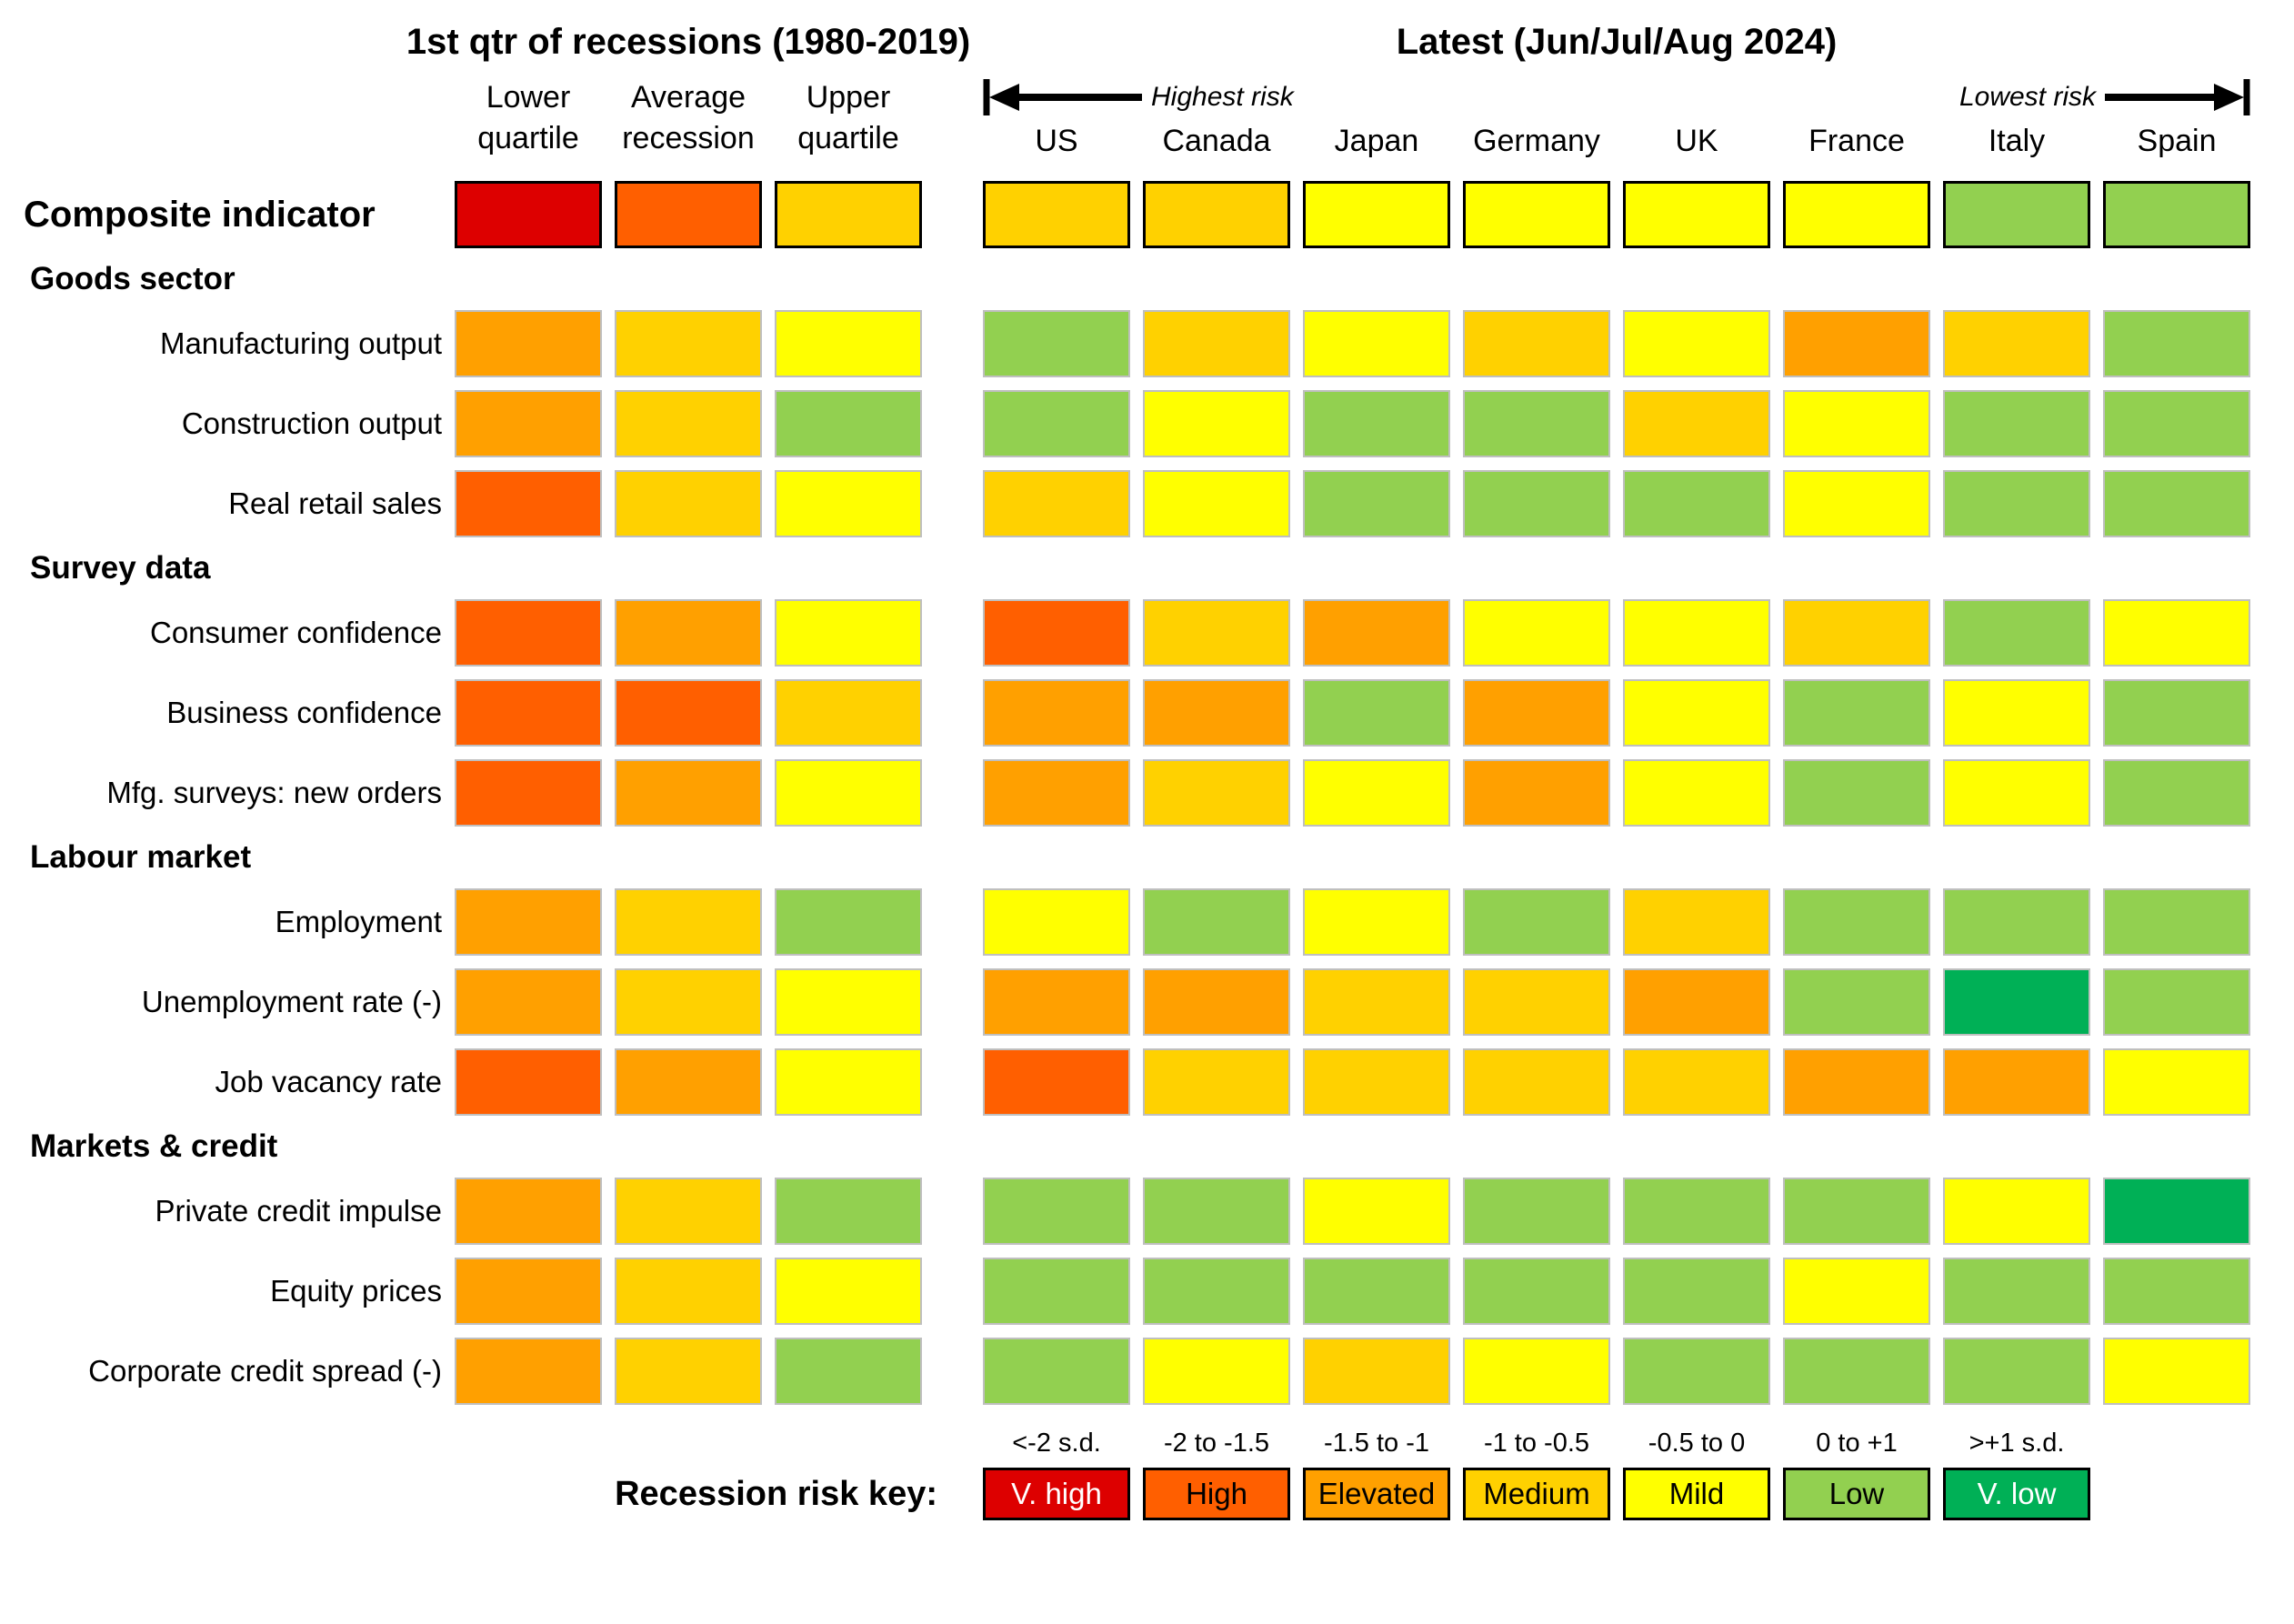 The height and width of the screenshot is (1624, 2294). What do you see at coordinates (132, 278) in the screenshot?
I see `section-header: Goods sector` at bounding box center [132, 278].